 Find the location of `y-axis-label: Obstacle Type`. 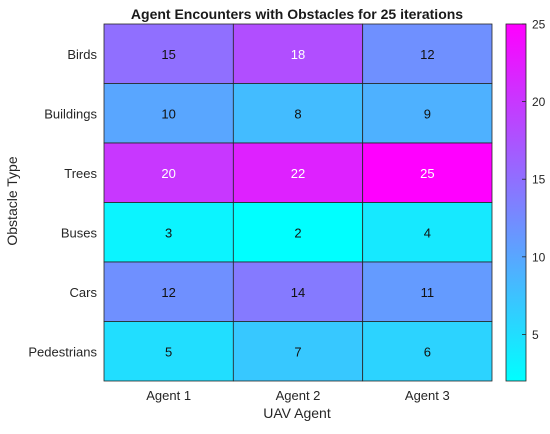

y-axis-label: Obstacle Type is located at coordinates (12, 200).